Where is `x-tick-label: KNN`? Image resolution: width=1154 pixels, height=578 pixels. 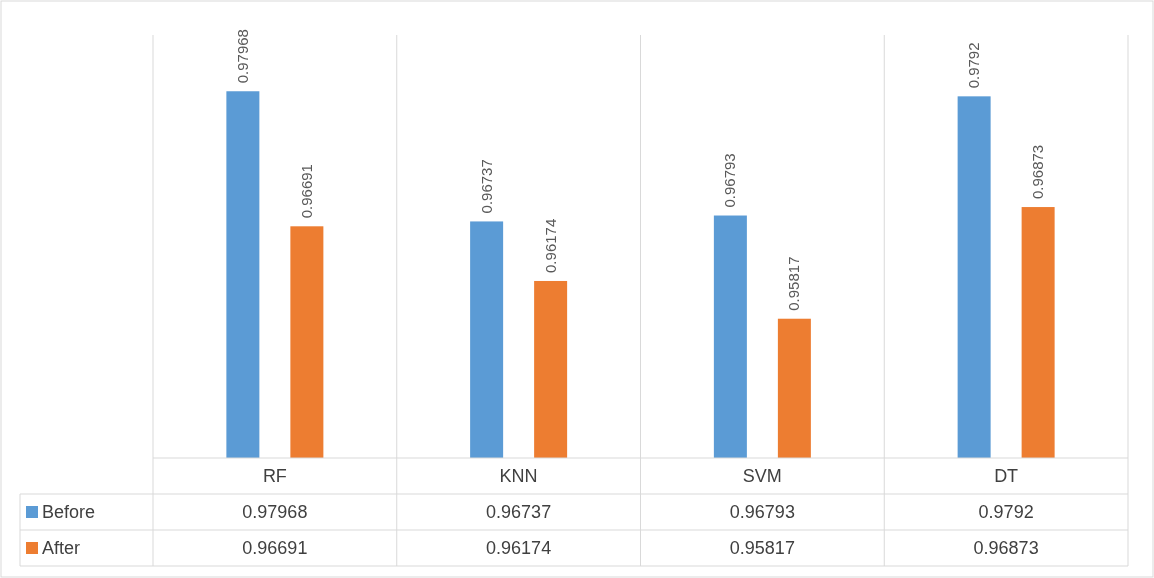 x-tick-label: KNN is located at coordinates (518, 476).